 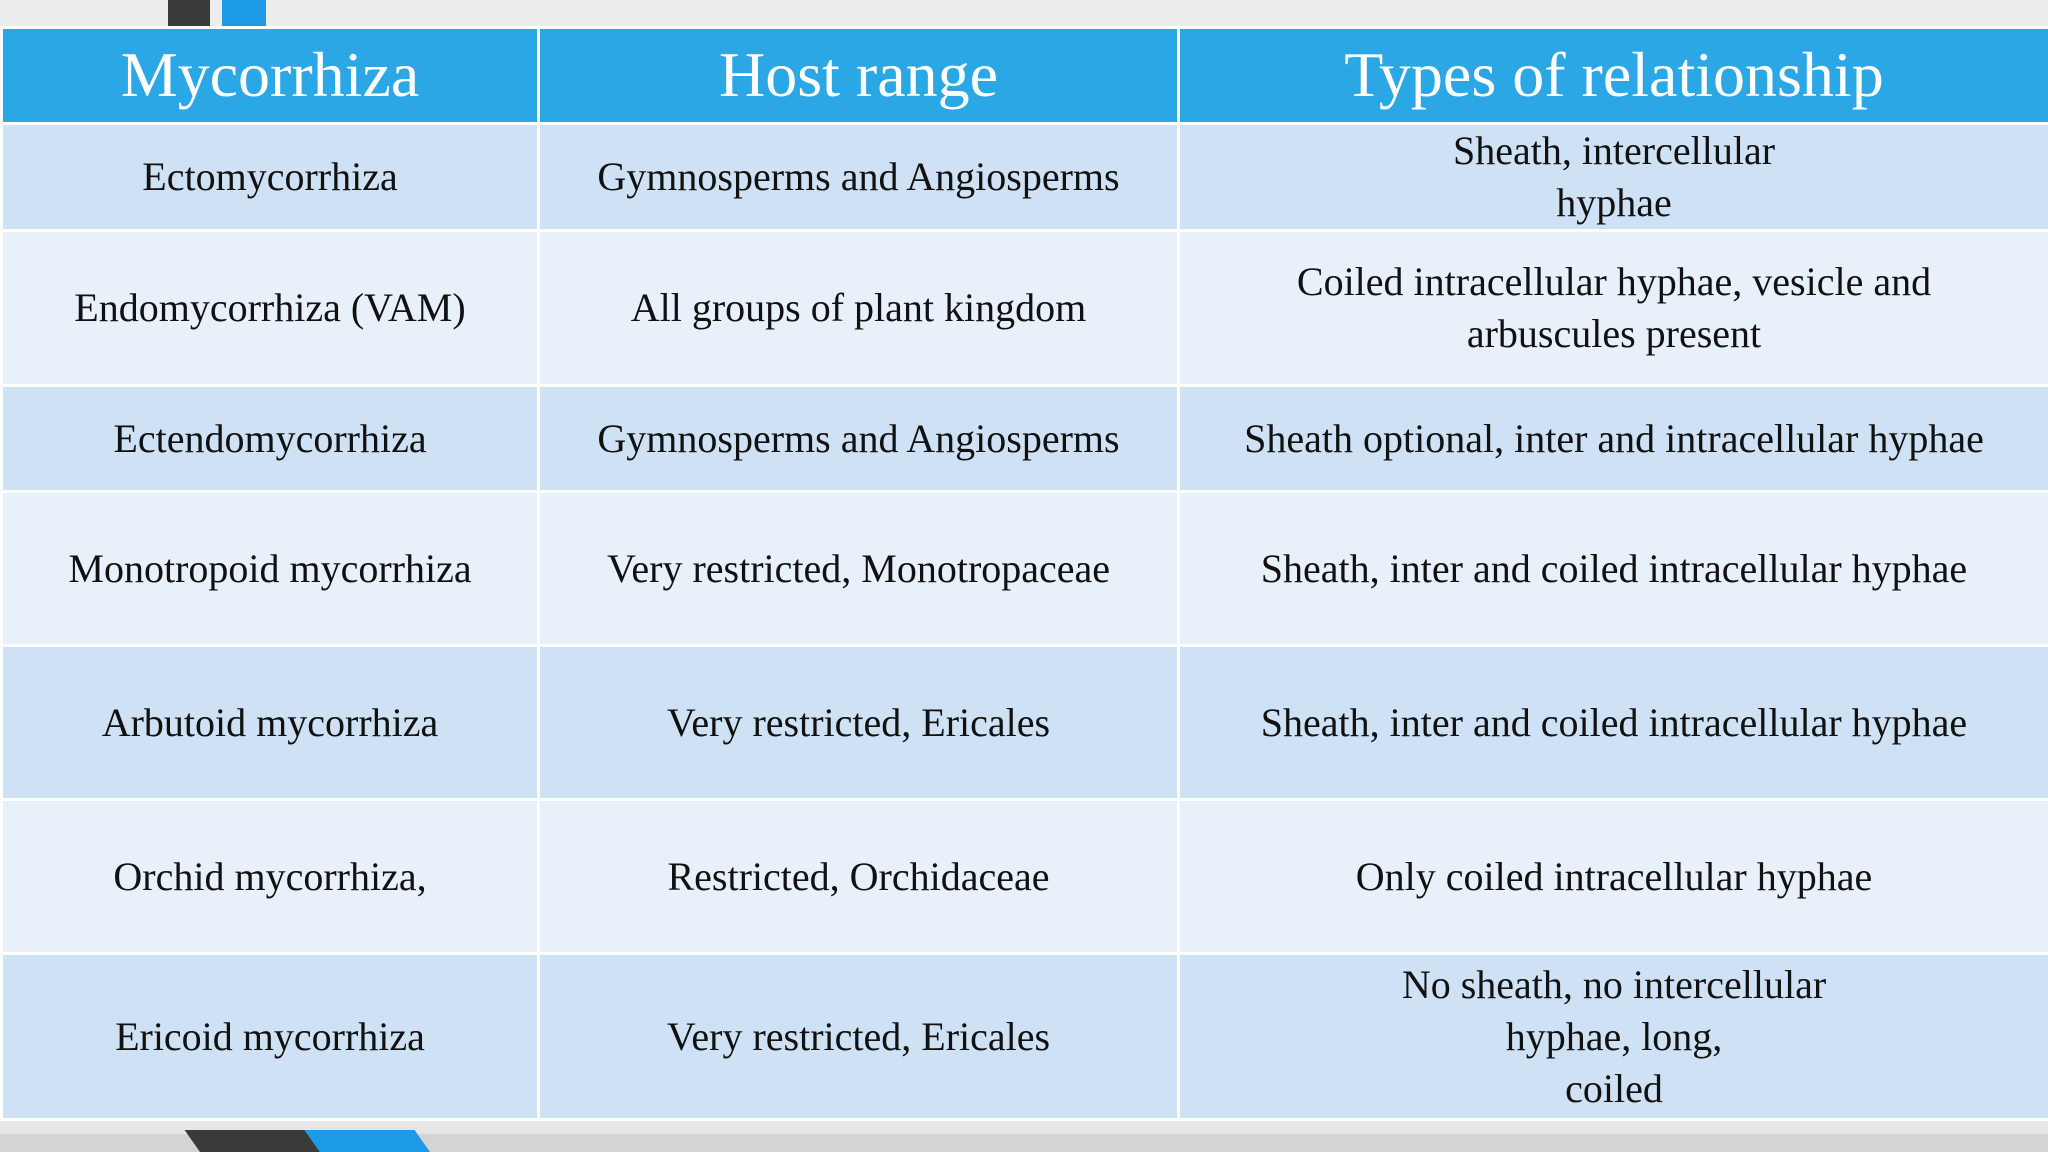 I want to click on cell-mycorrhiza: Ericoid mycorrhiza, so click(x=270, y=1036).